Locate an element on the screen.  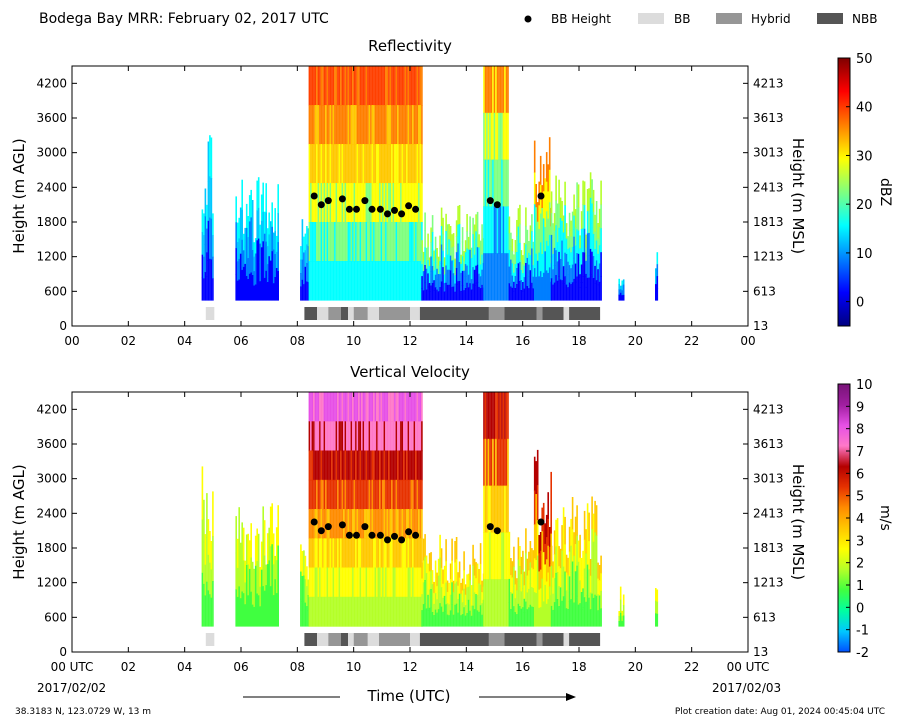
colorbar-tick-label: 3 is located at coordinates (860, 541).